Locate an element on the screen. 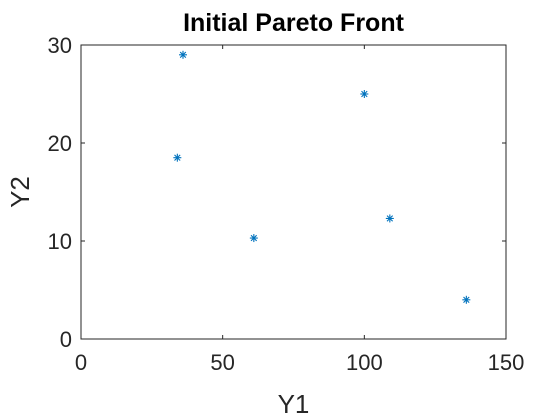 This screenshot has width=560, height=420. x-axis-label: Y1 is located at coordinates (294, 404).